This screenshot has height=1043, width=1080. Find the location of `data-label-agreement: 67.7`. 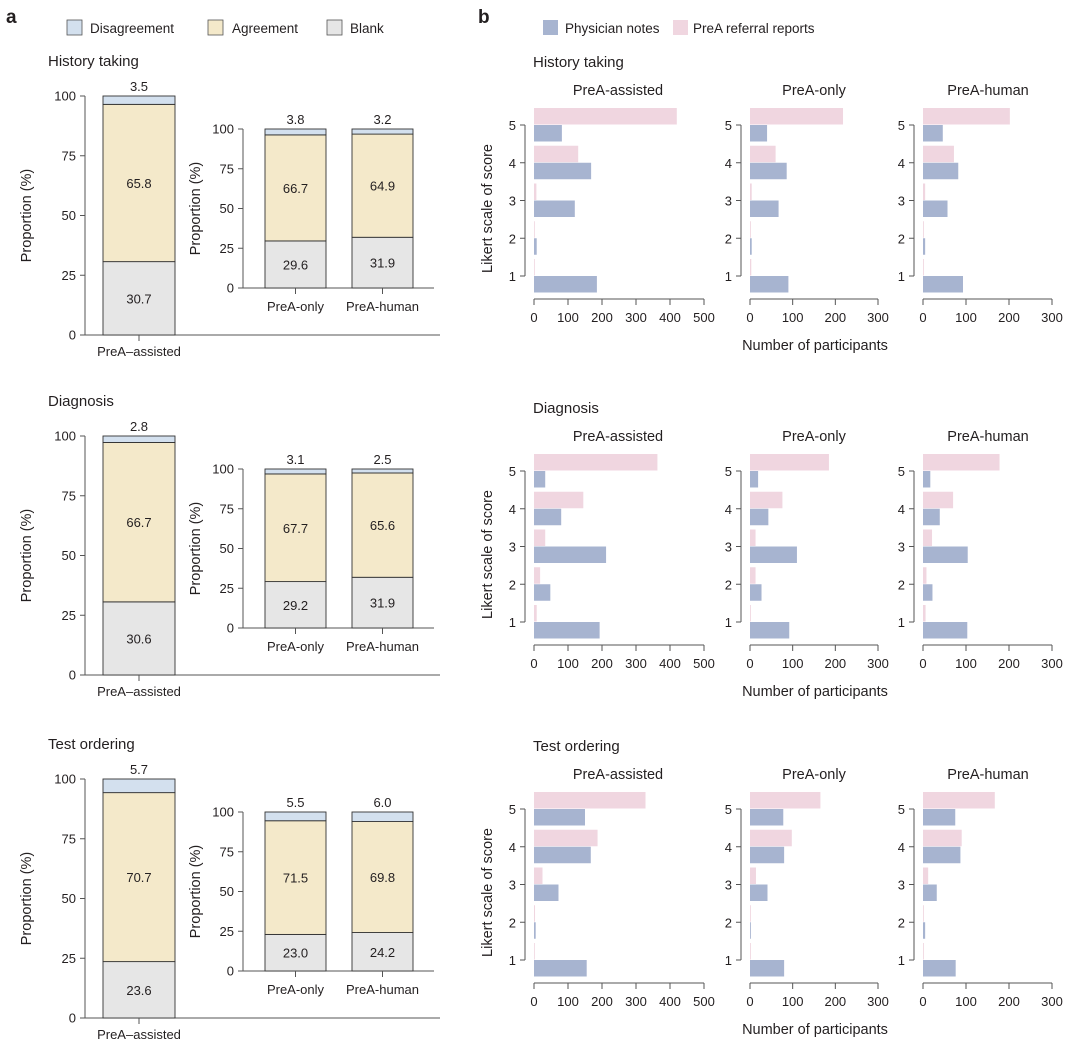

data-label-agreement: 67.7 is located at coordinates (295, 528).